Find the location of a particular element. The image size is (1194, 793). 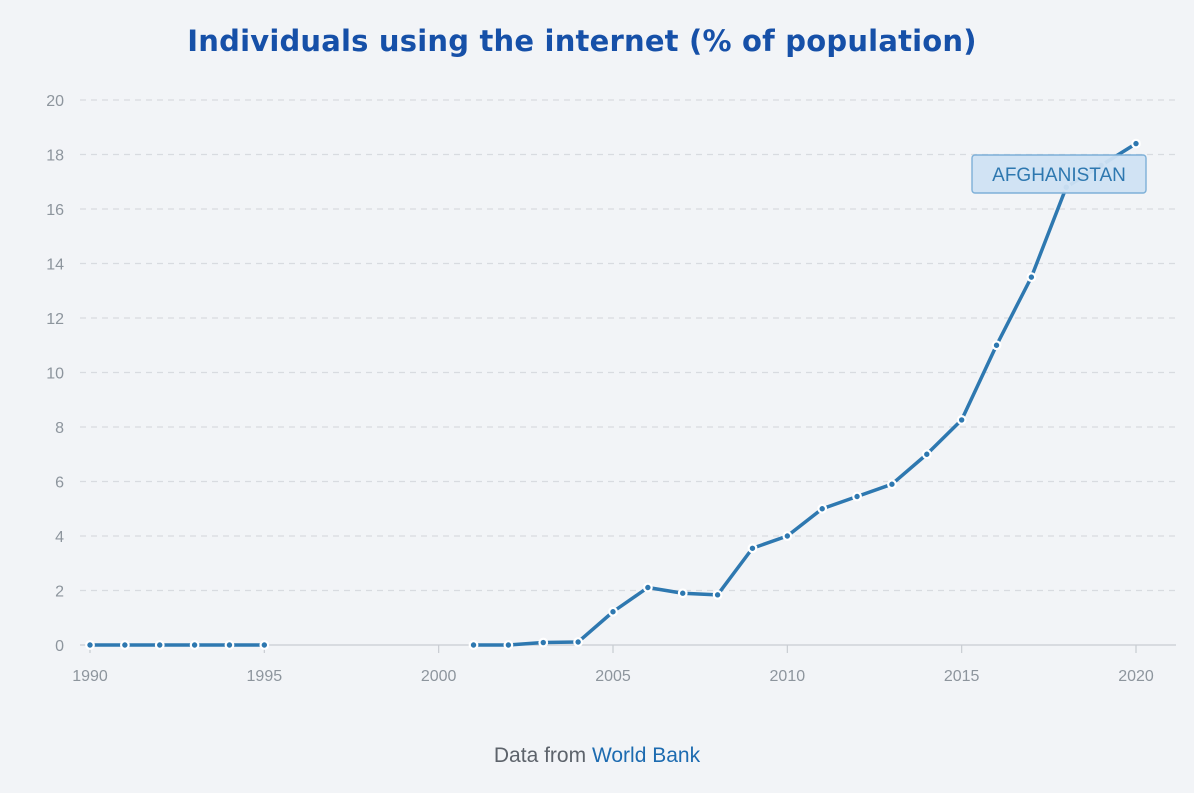

y-tick-label: 8 is located at coordinates (59, 428).